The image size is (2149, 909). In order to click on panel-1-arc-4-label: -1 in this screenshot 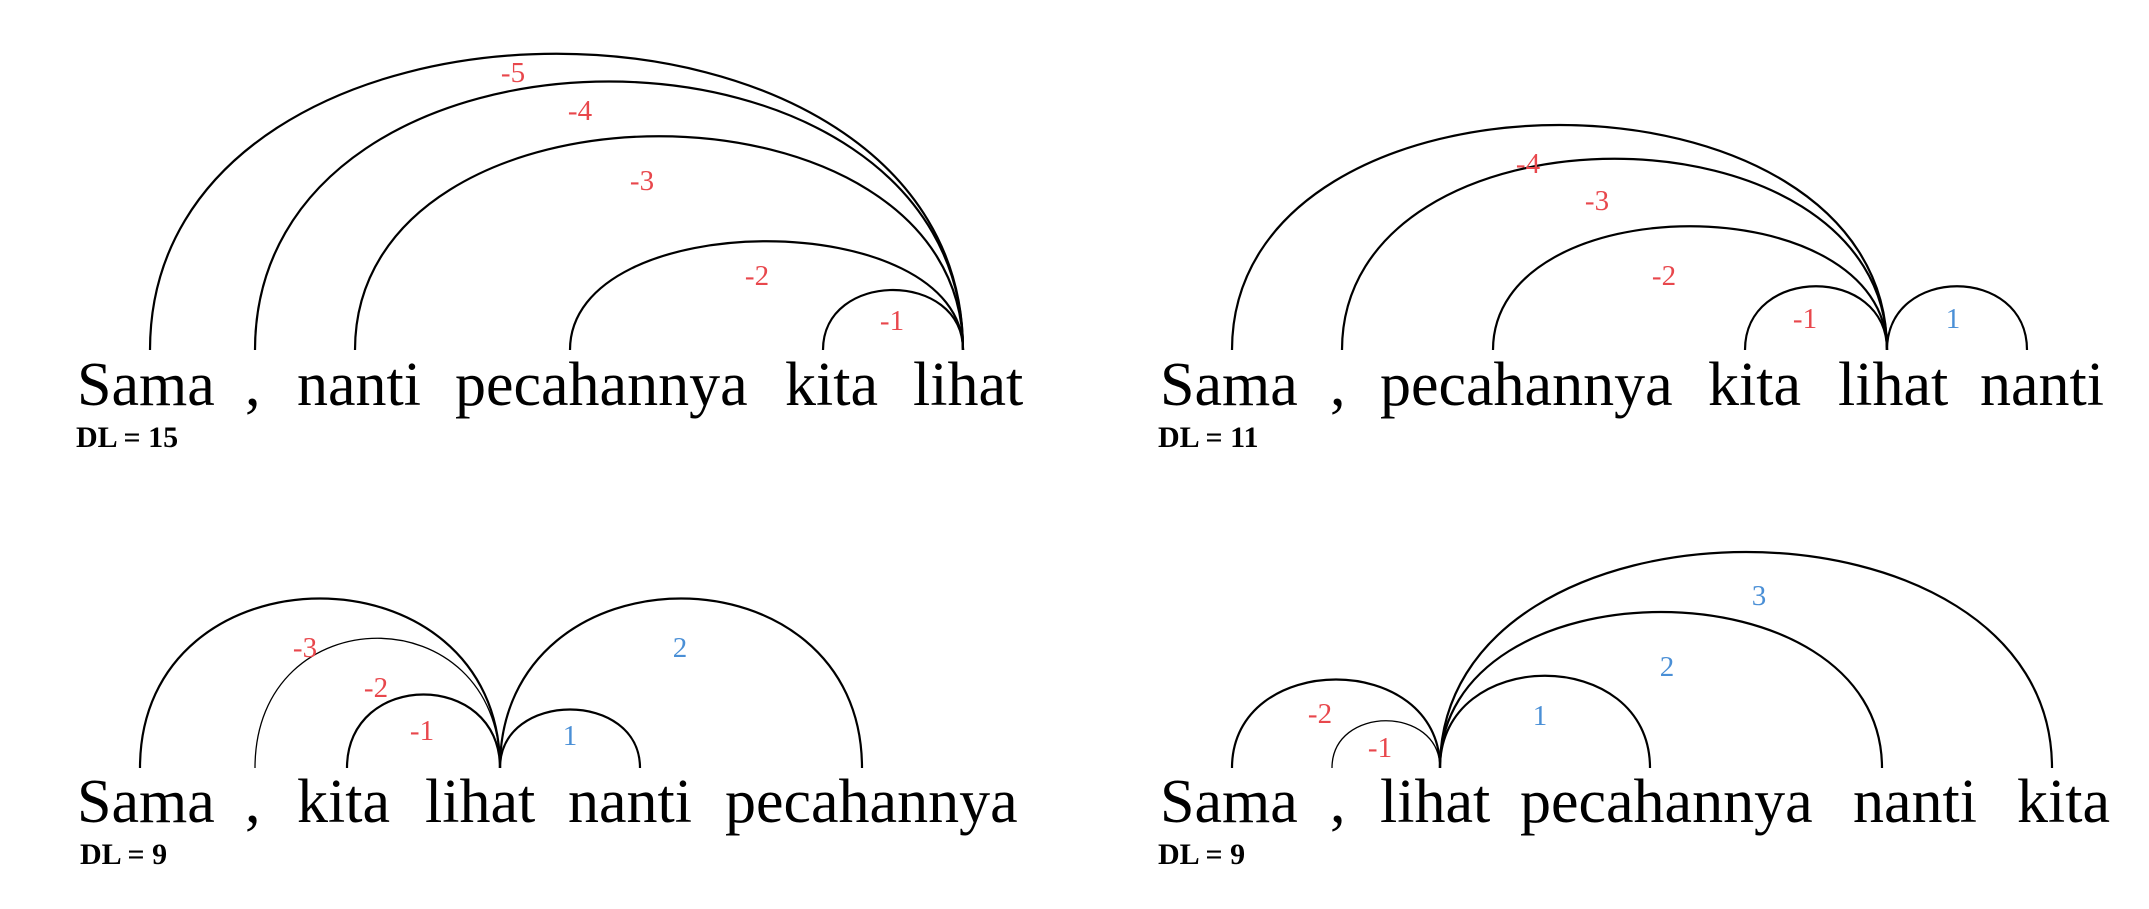, I will do `click(892, 321)`.